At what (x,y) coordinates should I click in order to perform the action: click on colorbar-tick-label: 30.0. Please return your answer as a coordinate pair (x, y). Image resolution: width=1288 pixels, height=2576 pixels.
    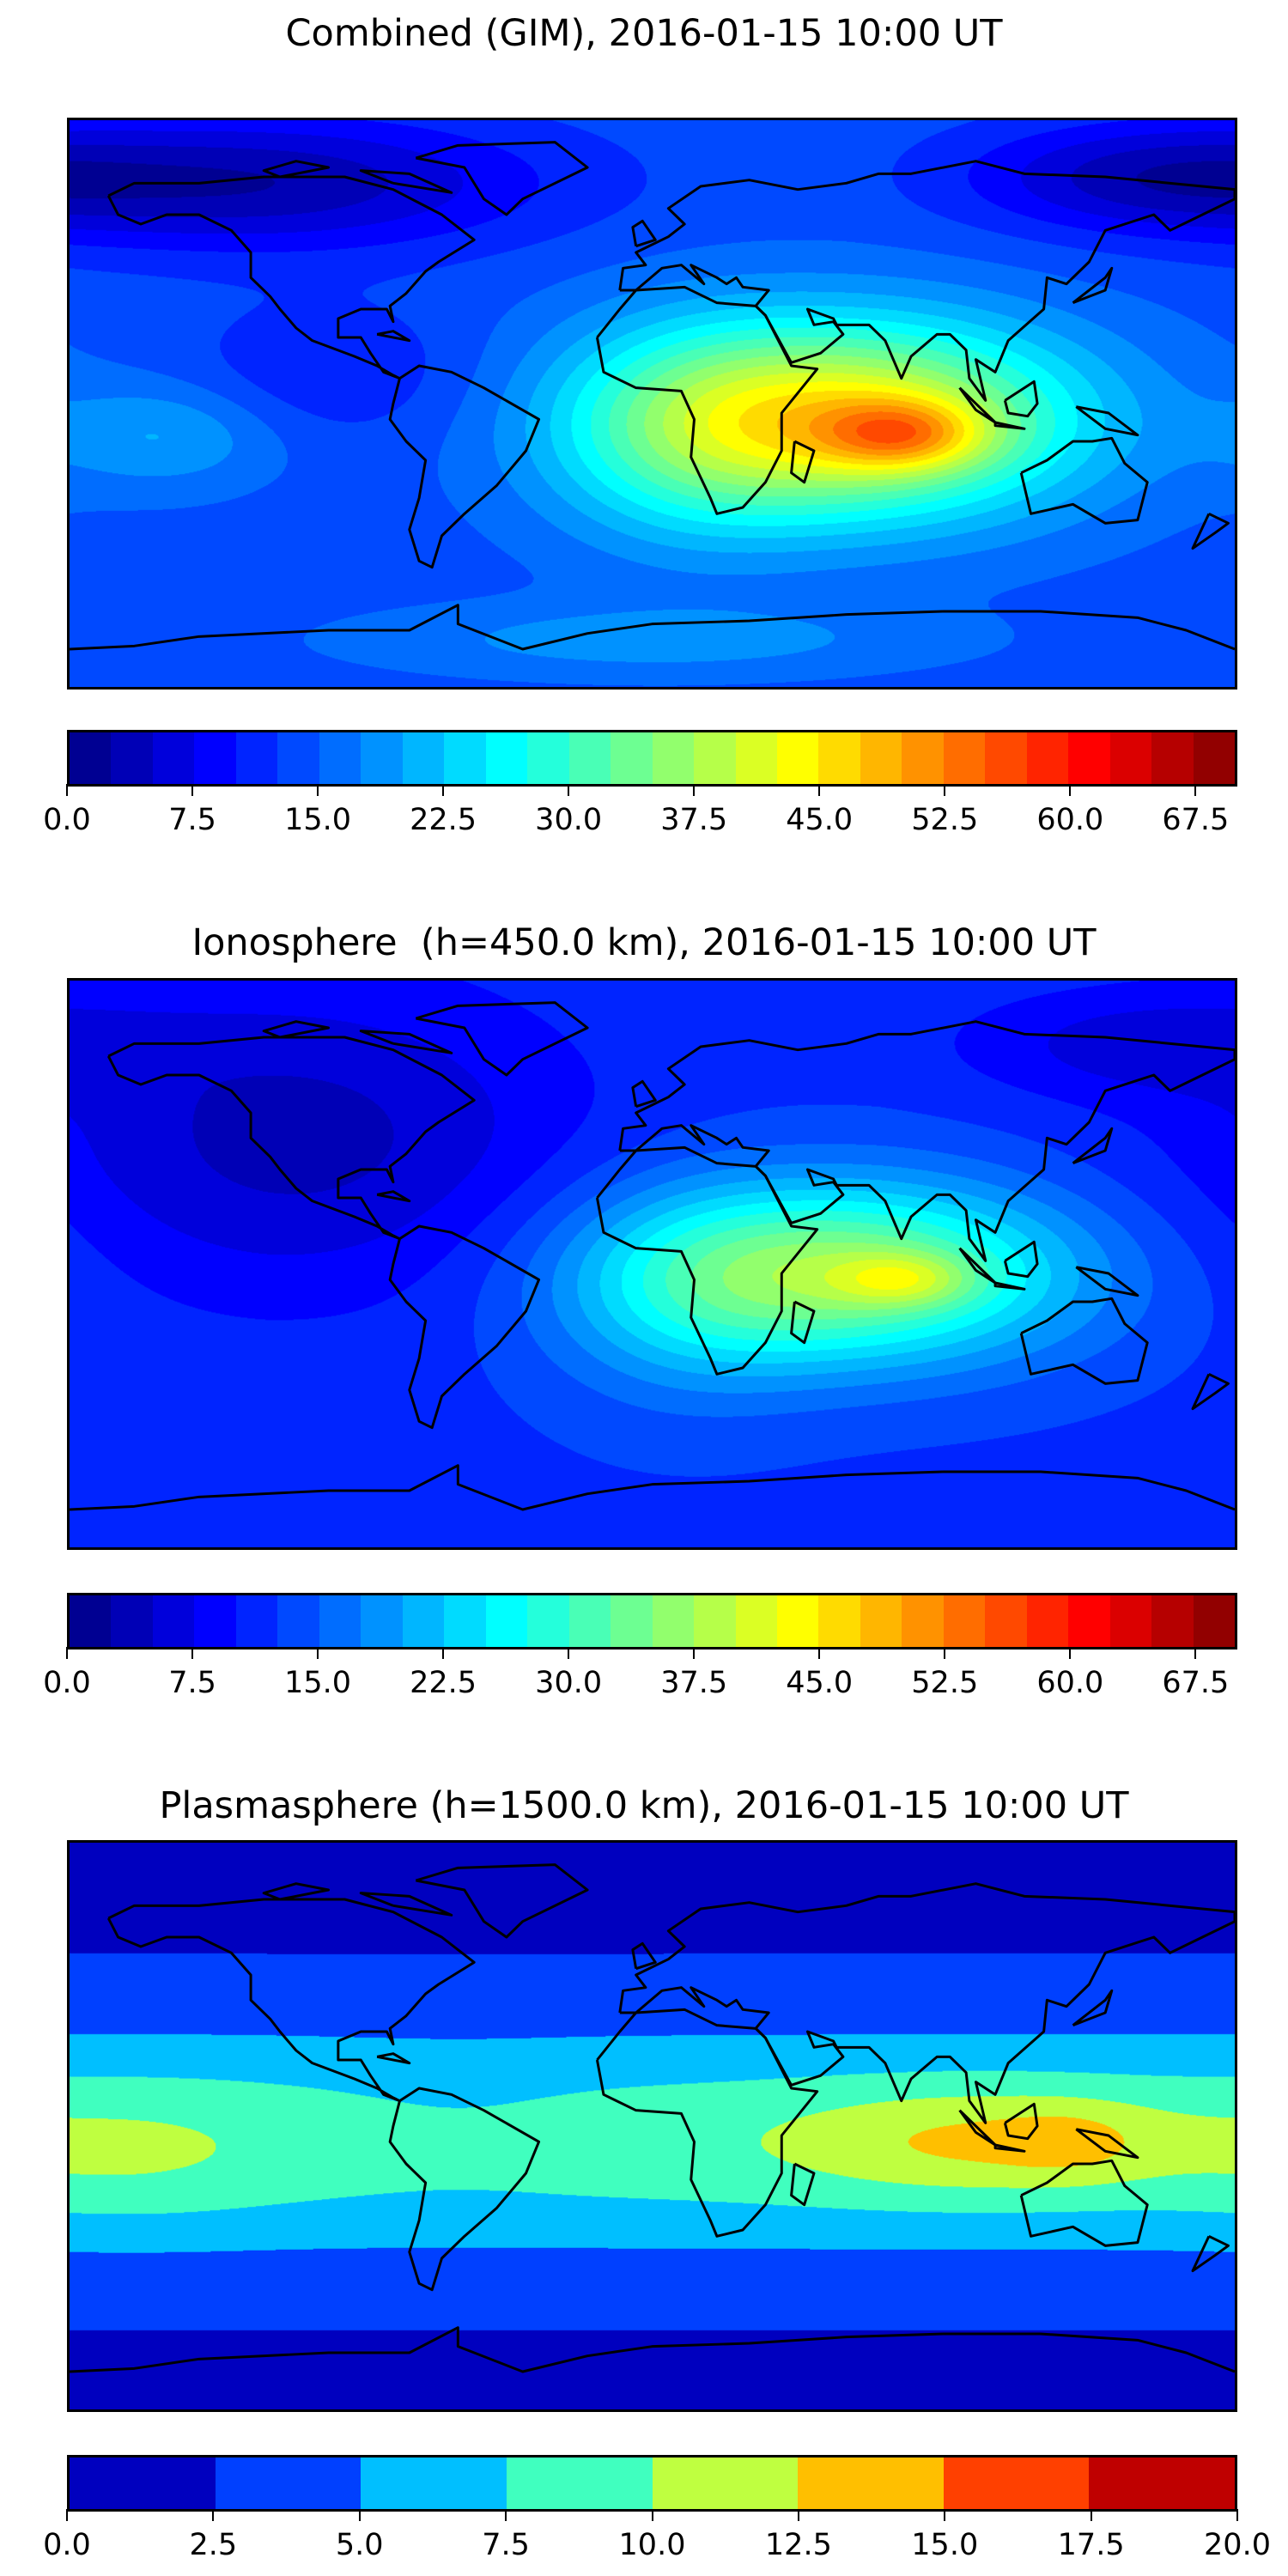
    Looking at the image, I should click on (569, 1683).